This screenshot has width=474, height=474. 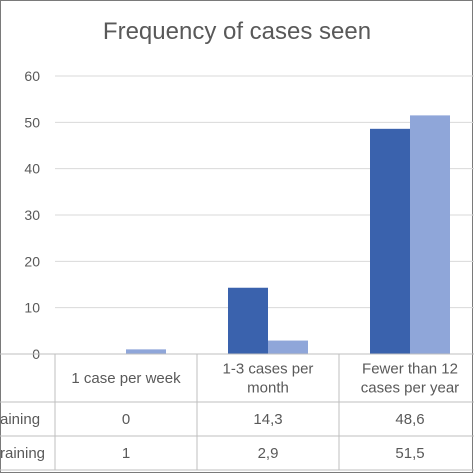 What do you see at coordinates (268, 369) in the screenshot?
I see `x-category-label: 1-3 cases per` at bounding box center [268, 369].